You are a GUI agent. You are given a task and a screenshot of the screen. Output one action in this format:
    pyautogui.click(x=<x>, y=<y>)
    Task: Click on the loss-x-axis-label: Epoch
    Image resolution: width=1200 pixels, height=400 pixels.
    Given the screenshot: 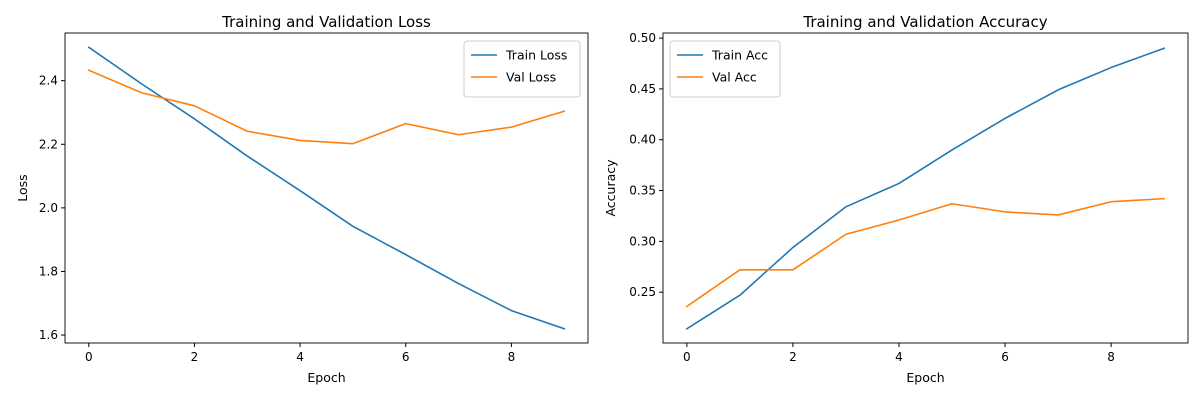 What is the action you would take?
    pyautogui.click(x=326, y=377)
    